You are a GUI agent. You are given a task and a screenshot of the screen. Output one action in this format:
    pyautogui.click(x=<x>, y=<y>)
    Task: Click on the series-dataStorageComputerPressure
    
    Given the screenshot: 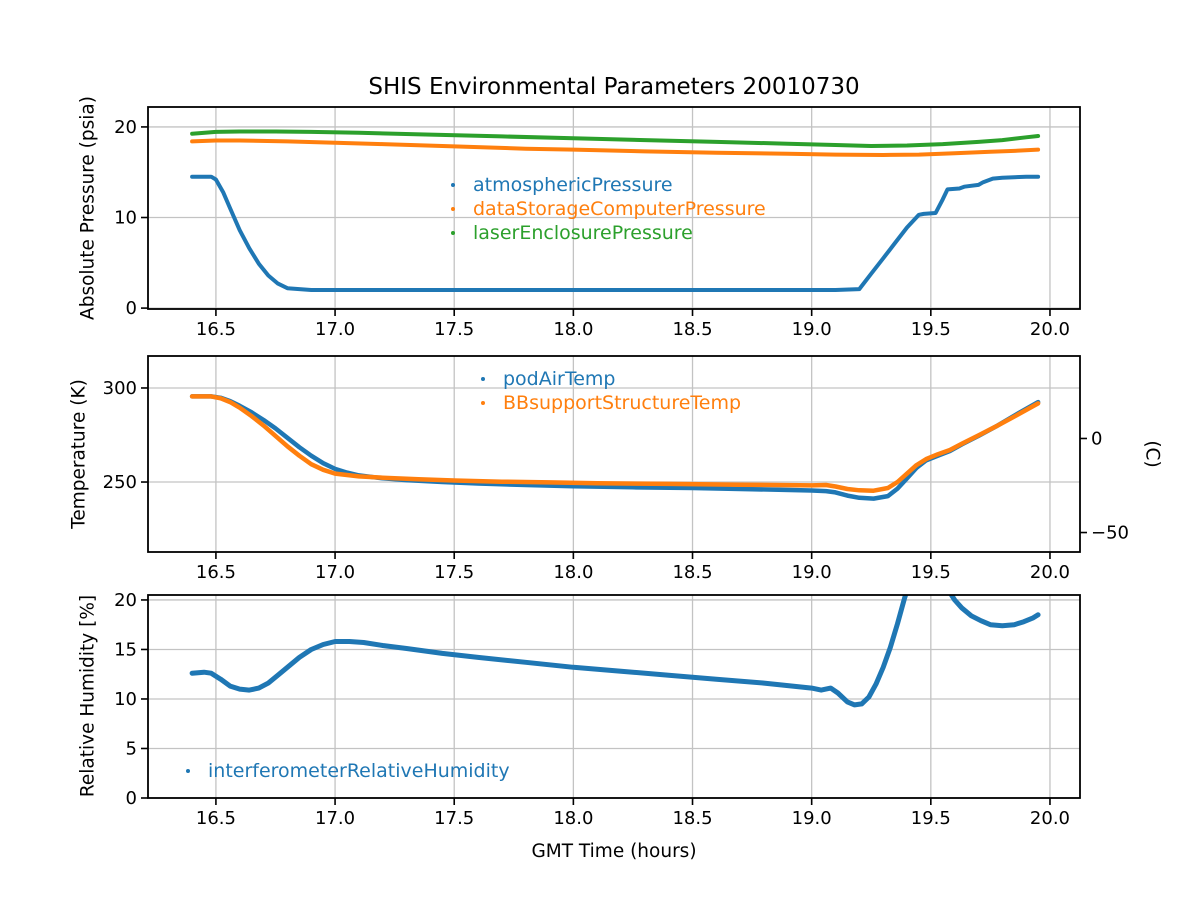 What is the action you would take?
    pyautogui.click(x=615, y=147)
    